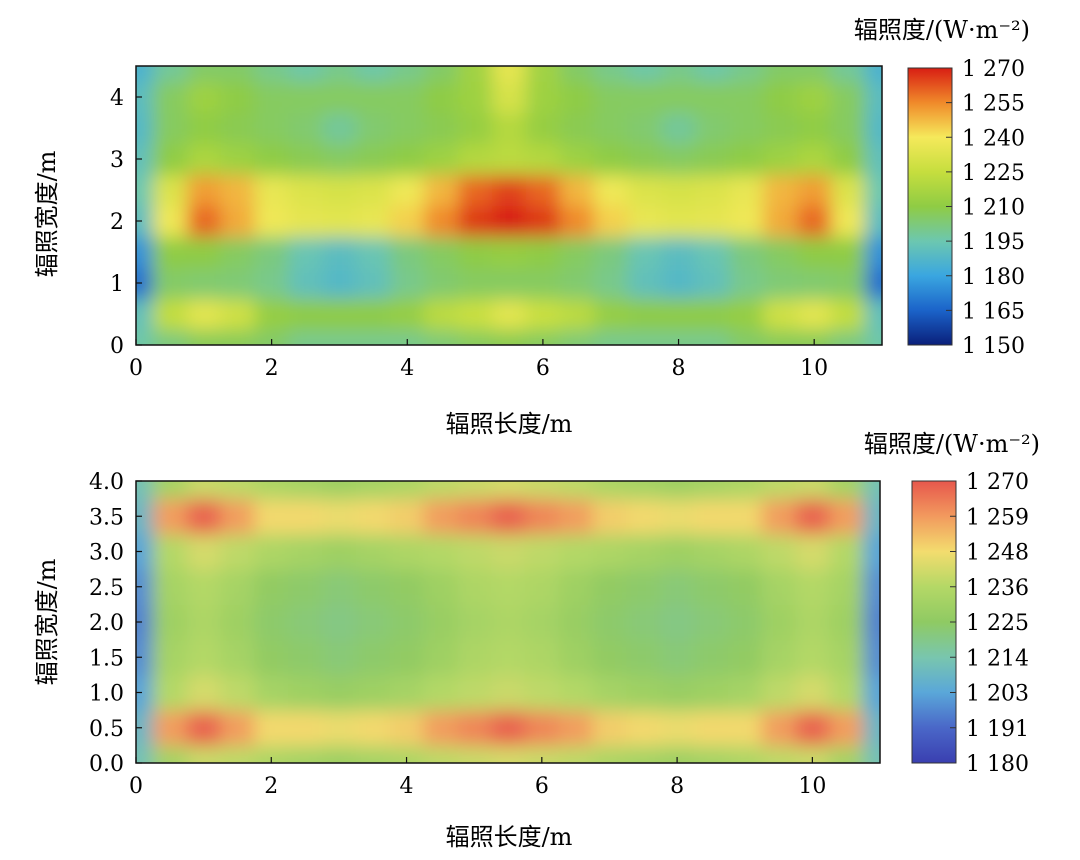  I want to click on colorbar-tick-label: 1 259, so click(997, 517).